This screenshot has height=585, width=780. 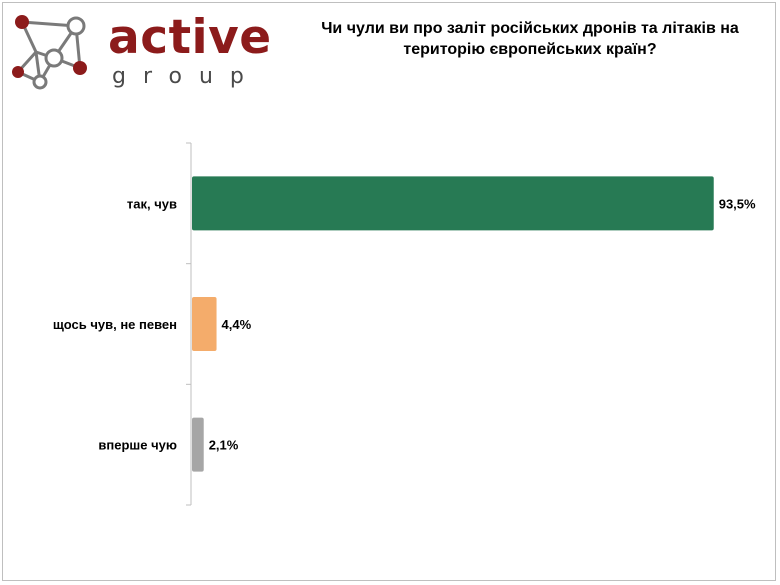 What do you see at coordinates (224, 445) in the screenshot?
I see `value-label: 2,1%` at bounding box center [224, 445].